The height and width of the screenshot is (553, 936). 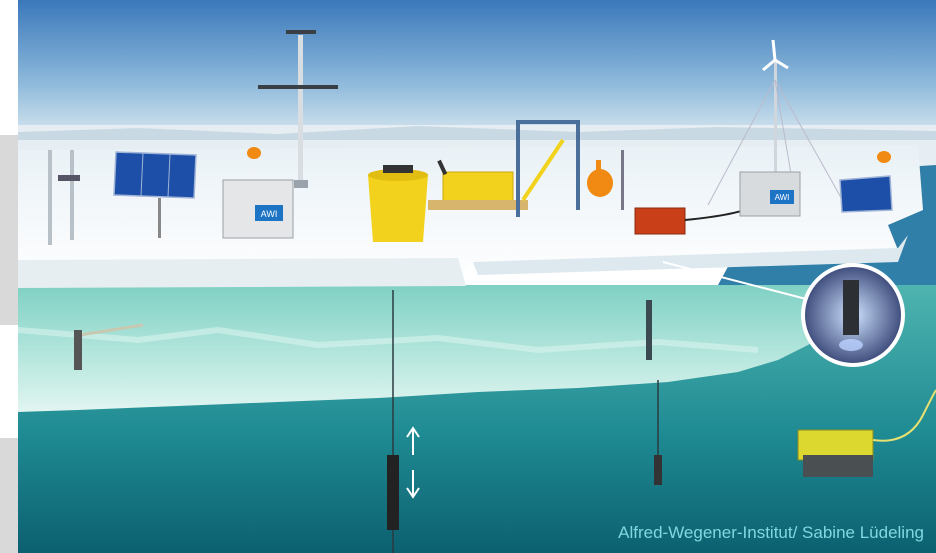 I want to click on awi-logo-left: AWI, so click(x=269, y=214).